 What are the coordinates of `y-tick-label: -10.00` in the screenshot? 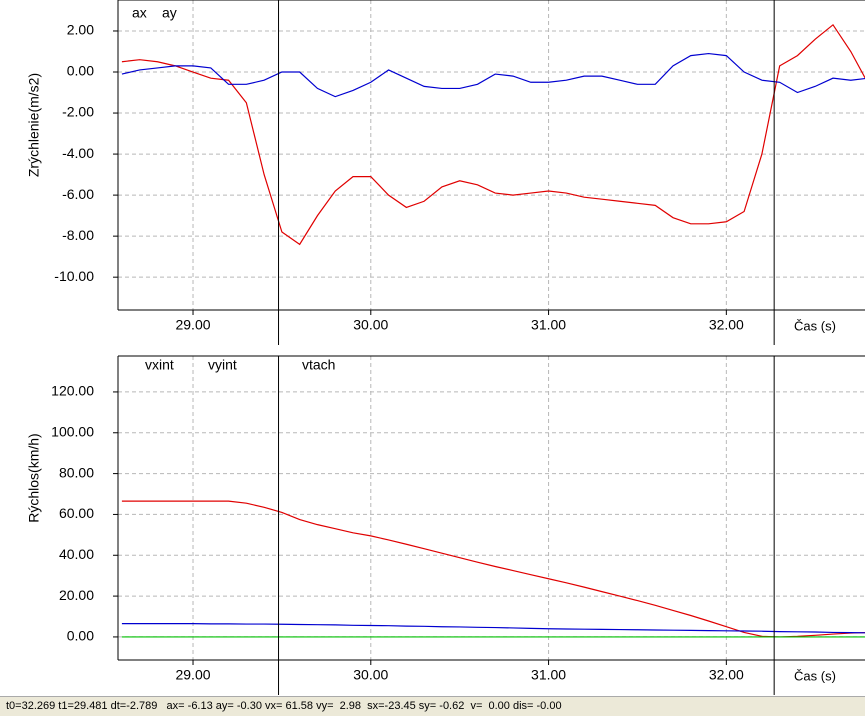 It's located at (74, 276).